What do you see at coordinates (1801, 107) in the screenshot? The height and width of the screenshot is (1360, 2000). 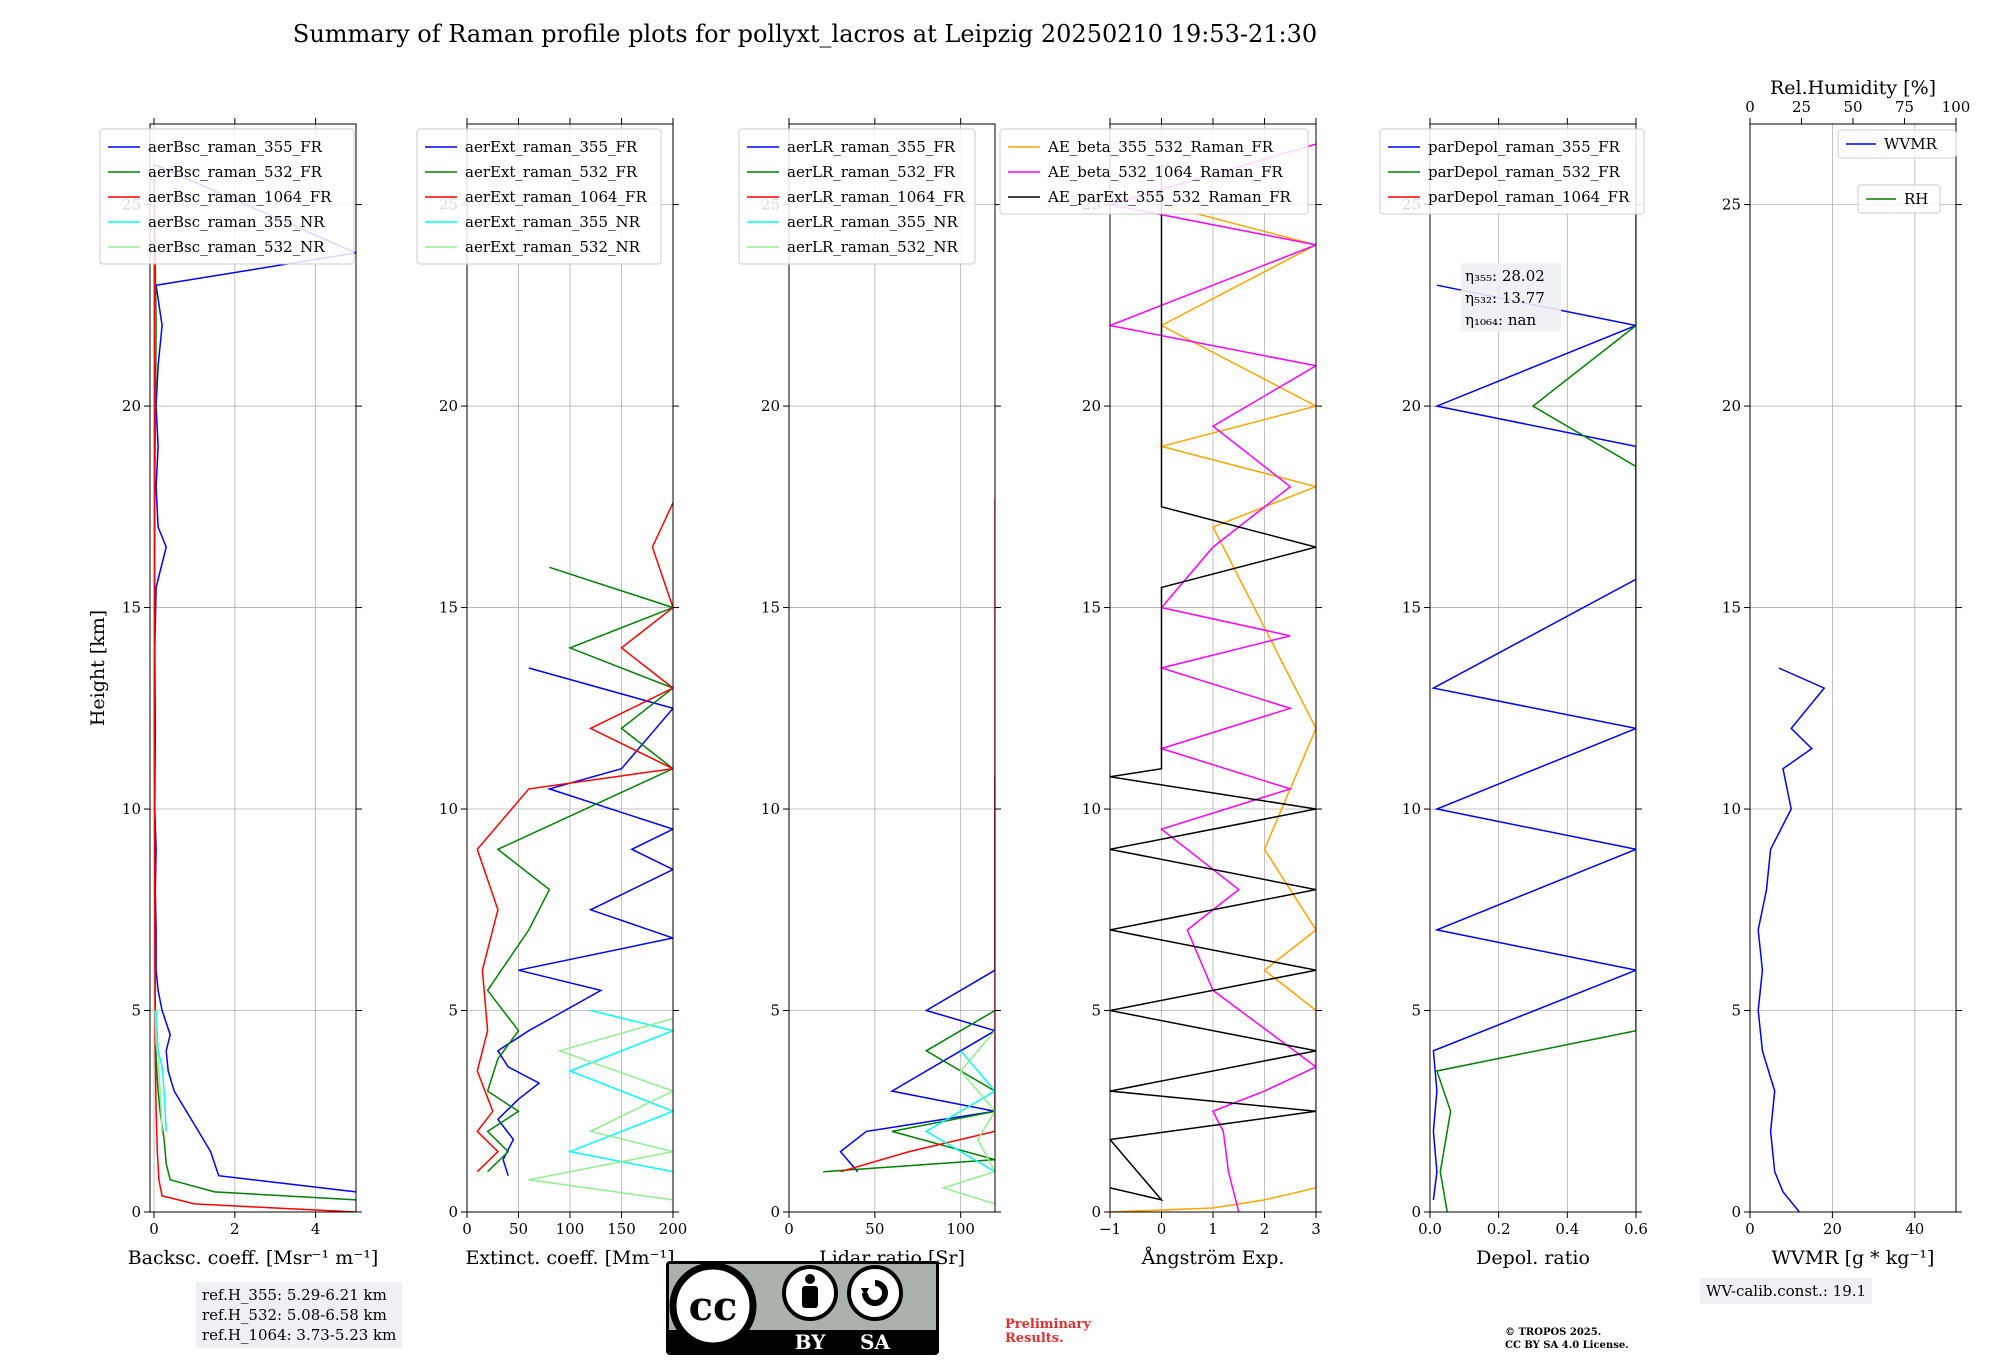 I see `x2-tick-label: 25` at bounding box center [1801, 107].